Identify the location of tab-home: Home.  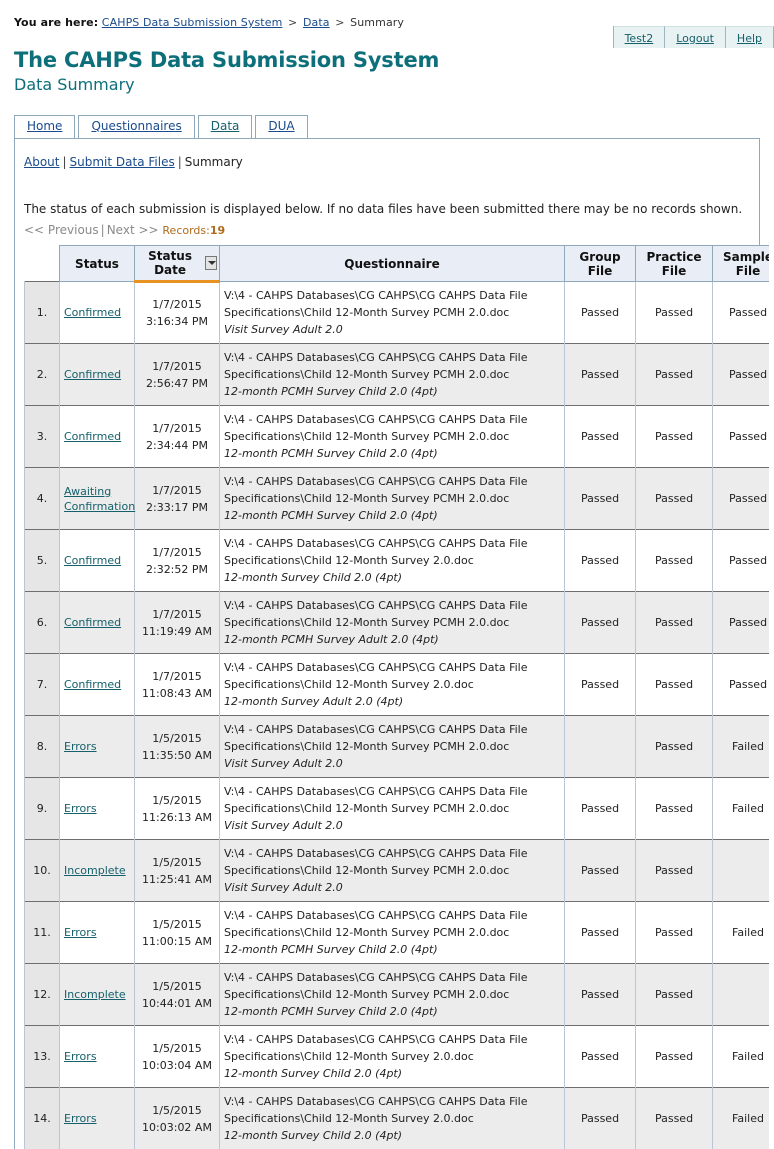
(44, 126).